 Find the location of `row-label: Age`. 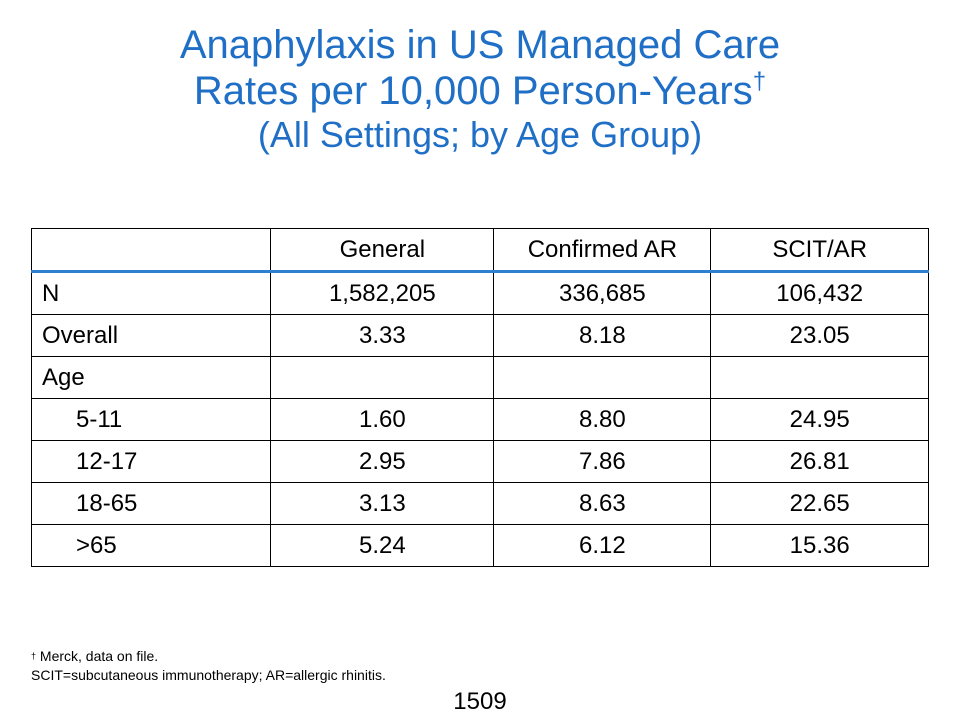

row-label: Age is located at coordinates (151, 377).